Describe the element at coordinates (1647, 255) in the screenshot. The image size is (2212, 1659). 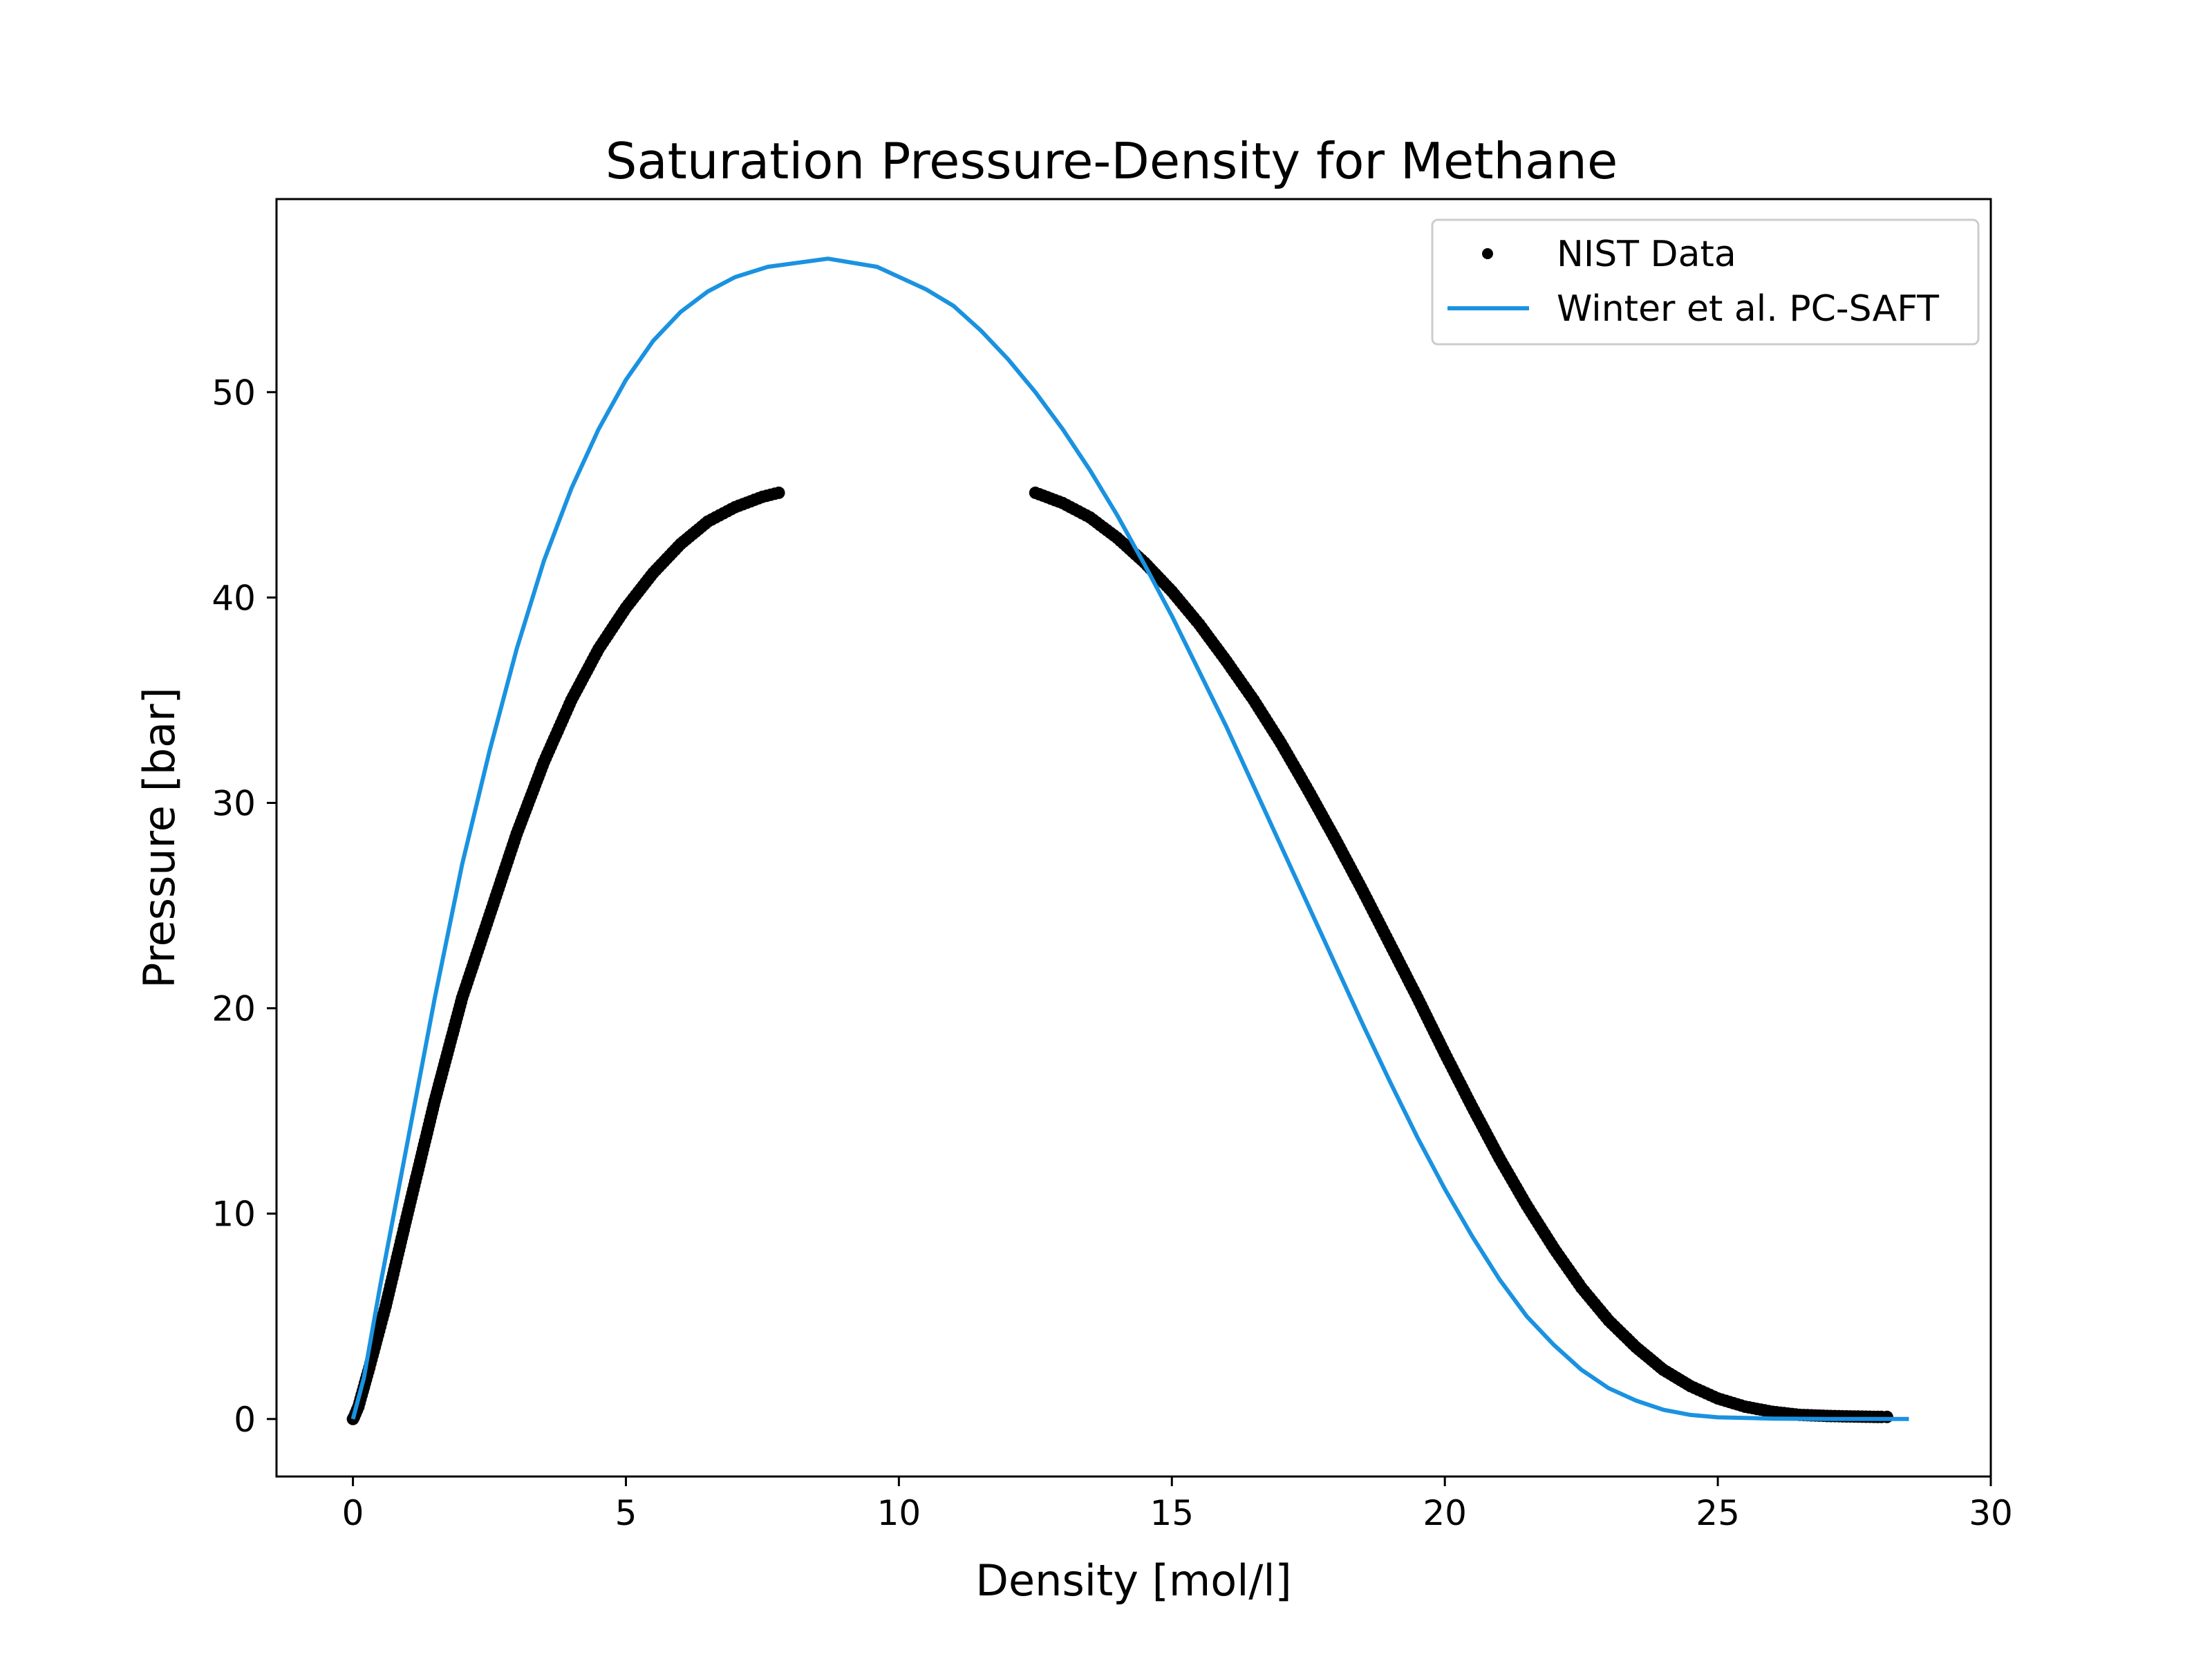
I see `legend-label-nist-data: NIST Data` at that location.